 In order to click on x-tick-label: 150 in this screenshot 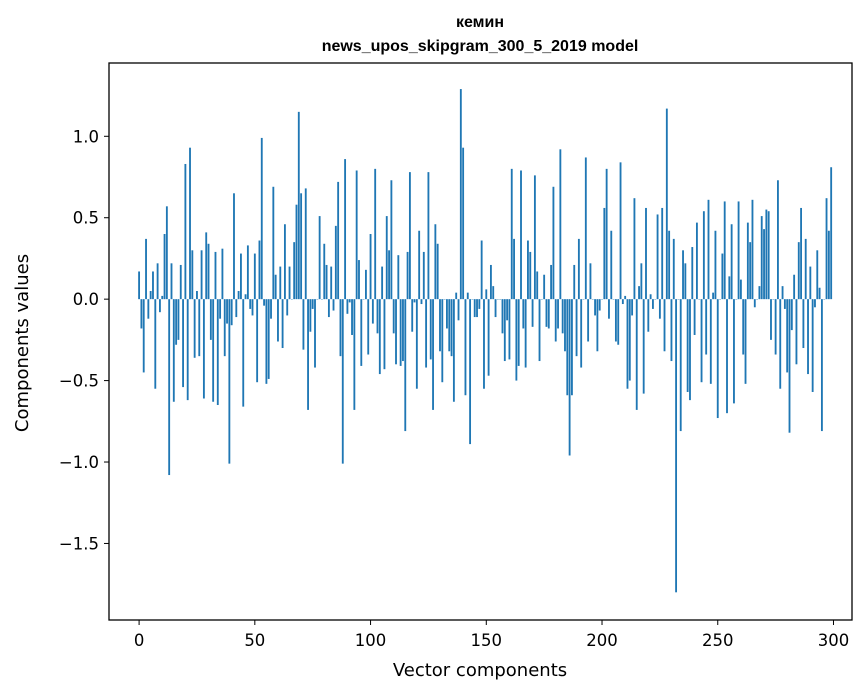, I will do `click(487, 640)`.